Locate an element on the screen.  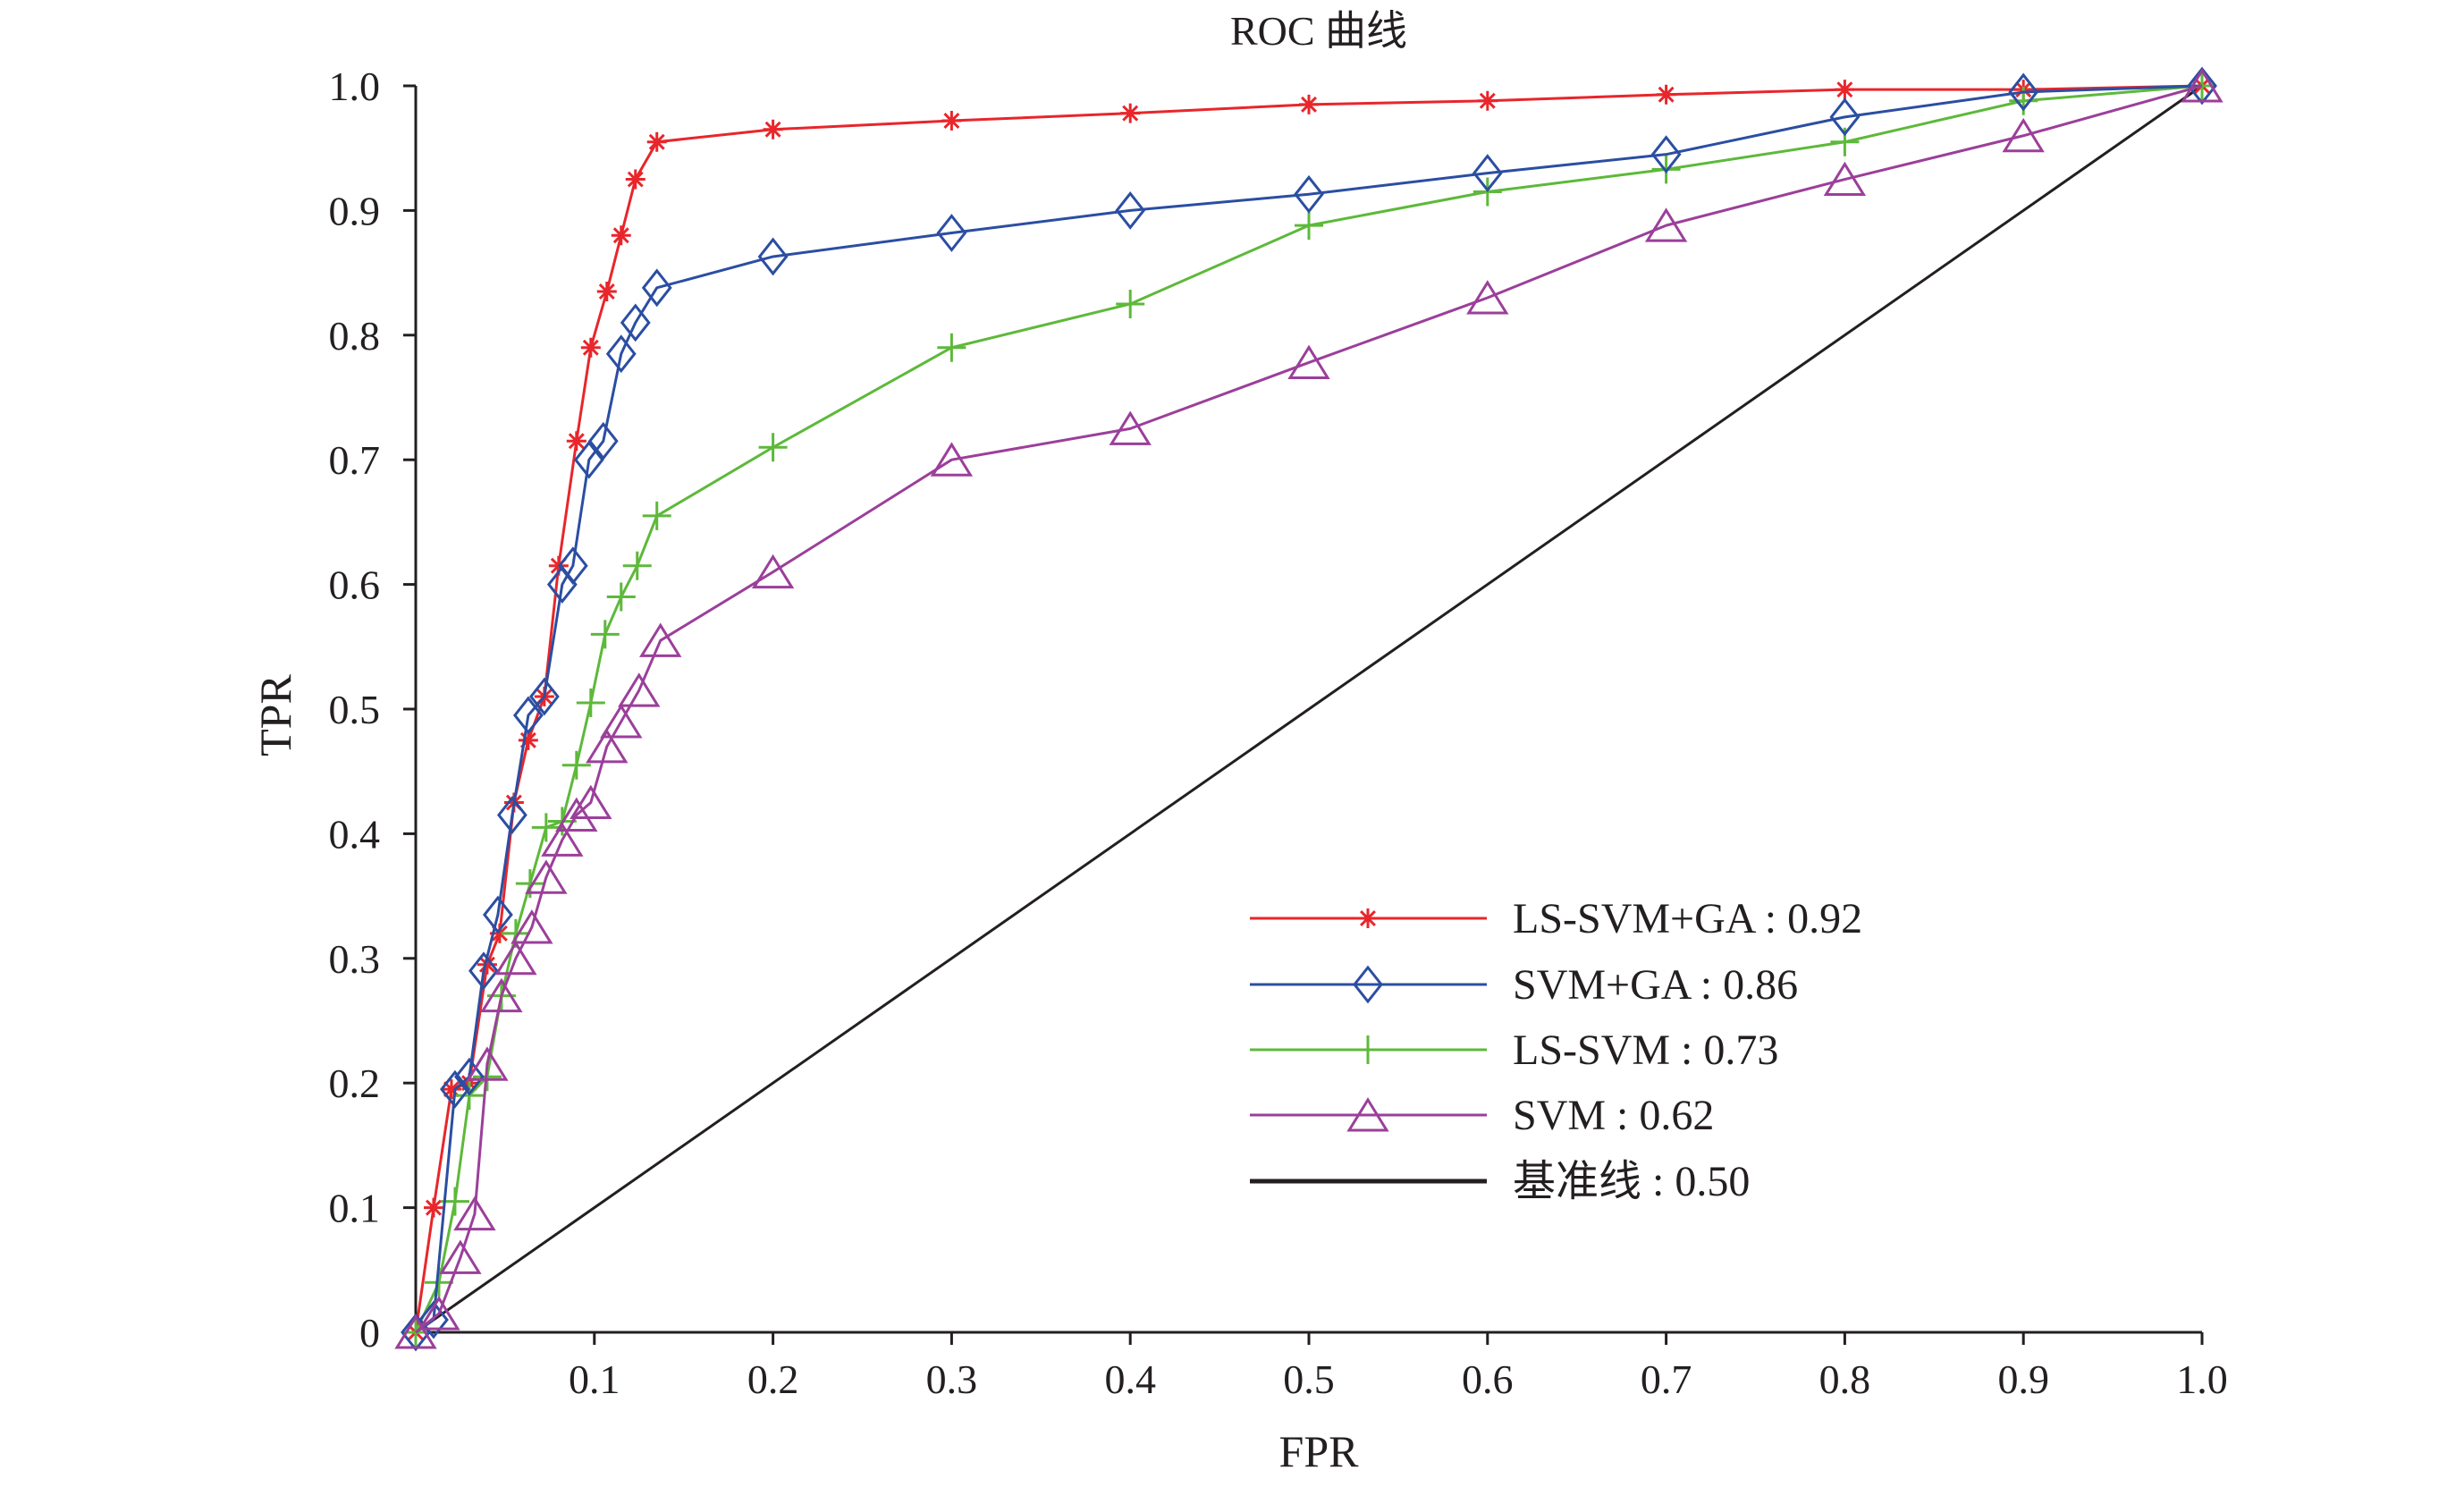
x-tick-label: 0.3 is located at coordinates (952, 1379).